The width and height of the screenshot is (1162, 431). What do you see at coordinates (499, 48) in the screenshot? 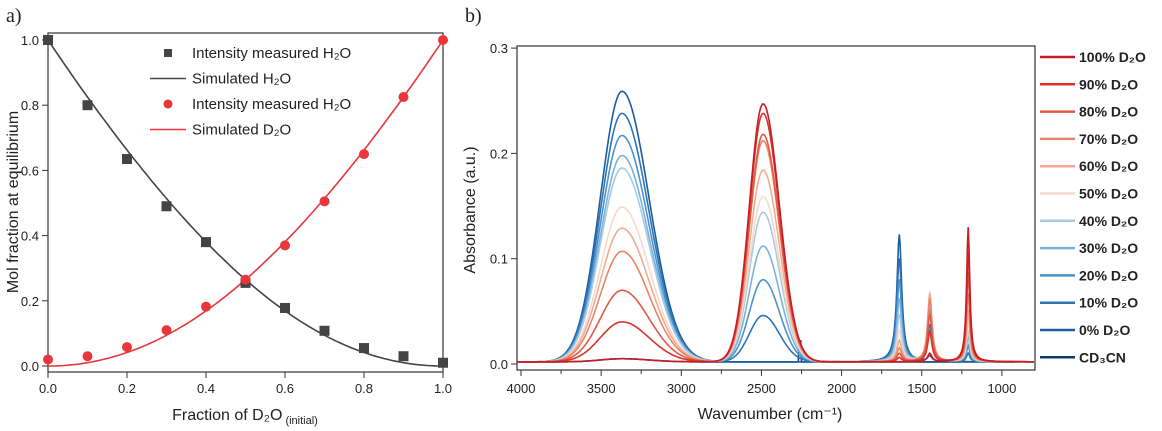
I see `y-tick-label-b: 0.3` at bounding box center [499, 48].